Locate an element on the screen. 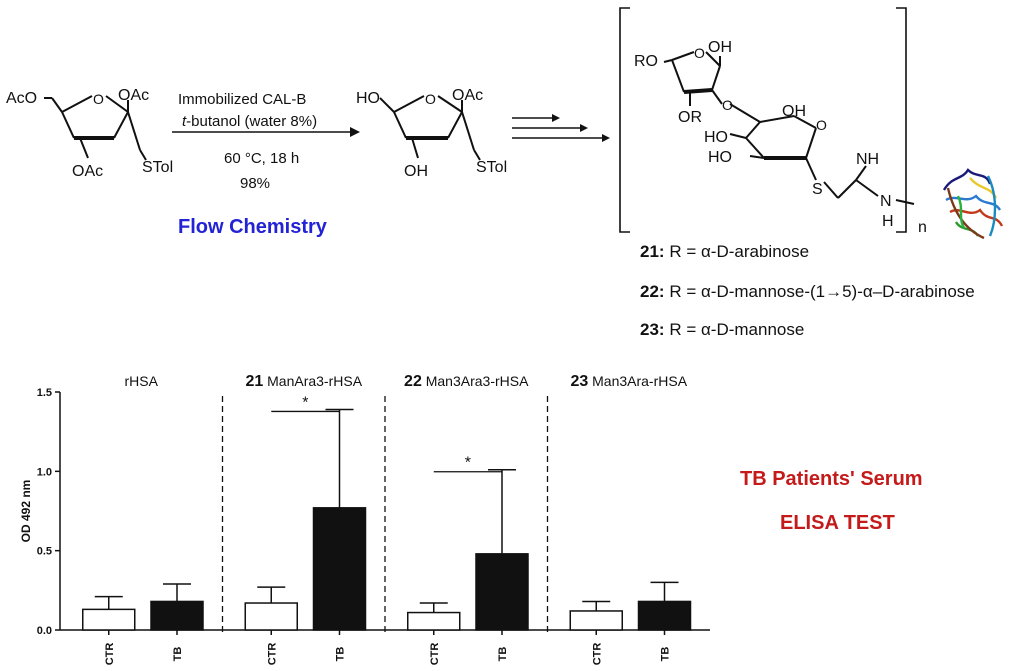  product-structure is located at coordinates (430, 128).